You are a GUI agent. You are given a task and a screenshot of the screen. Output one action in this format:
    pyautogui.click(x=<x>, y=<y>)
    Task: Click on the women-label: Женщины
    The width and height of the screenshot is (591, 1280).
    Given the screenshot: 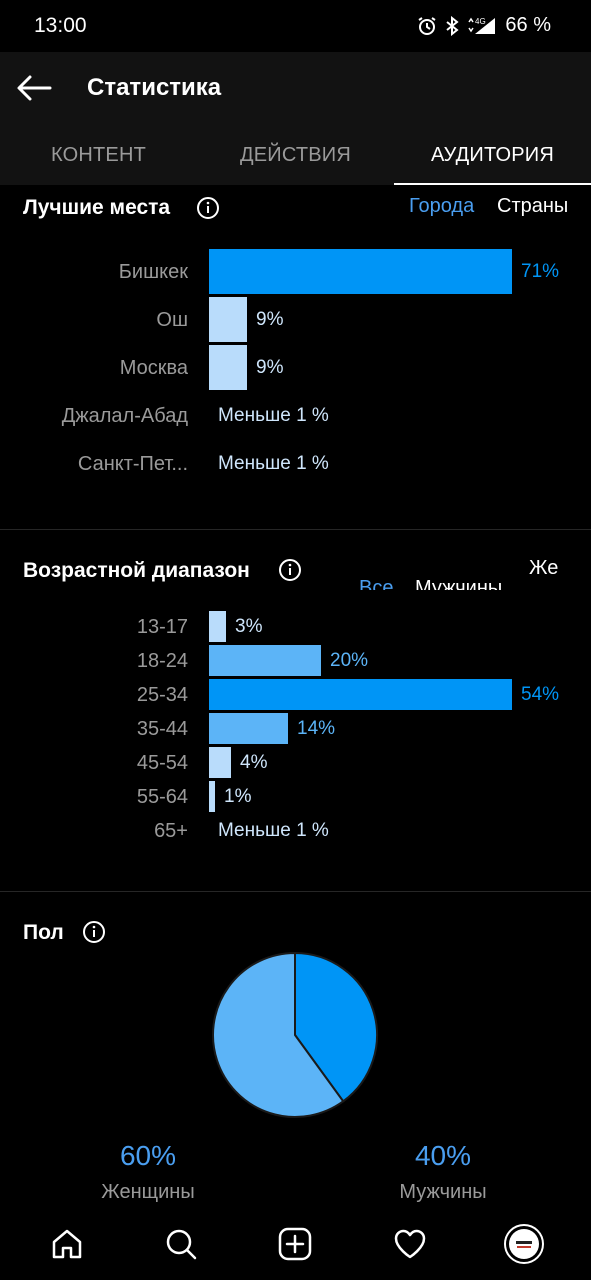 What is the action you would take?
    pyautogui.click(x=148, y=1192)
    